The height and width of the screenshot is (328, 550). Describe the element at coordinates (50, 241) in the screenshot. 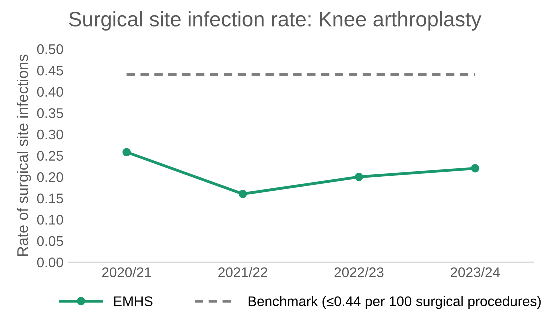

I see `y-tick-label: 0.05` at that location.